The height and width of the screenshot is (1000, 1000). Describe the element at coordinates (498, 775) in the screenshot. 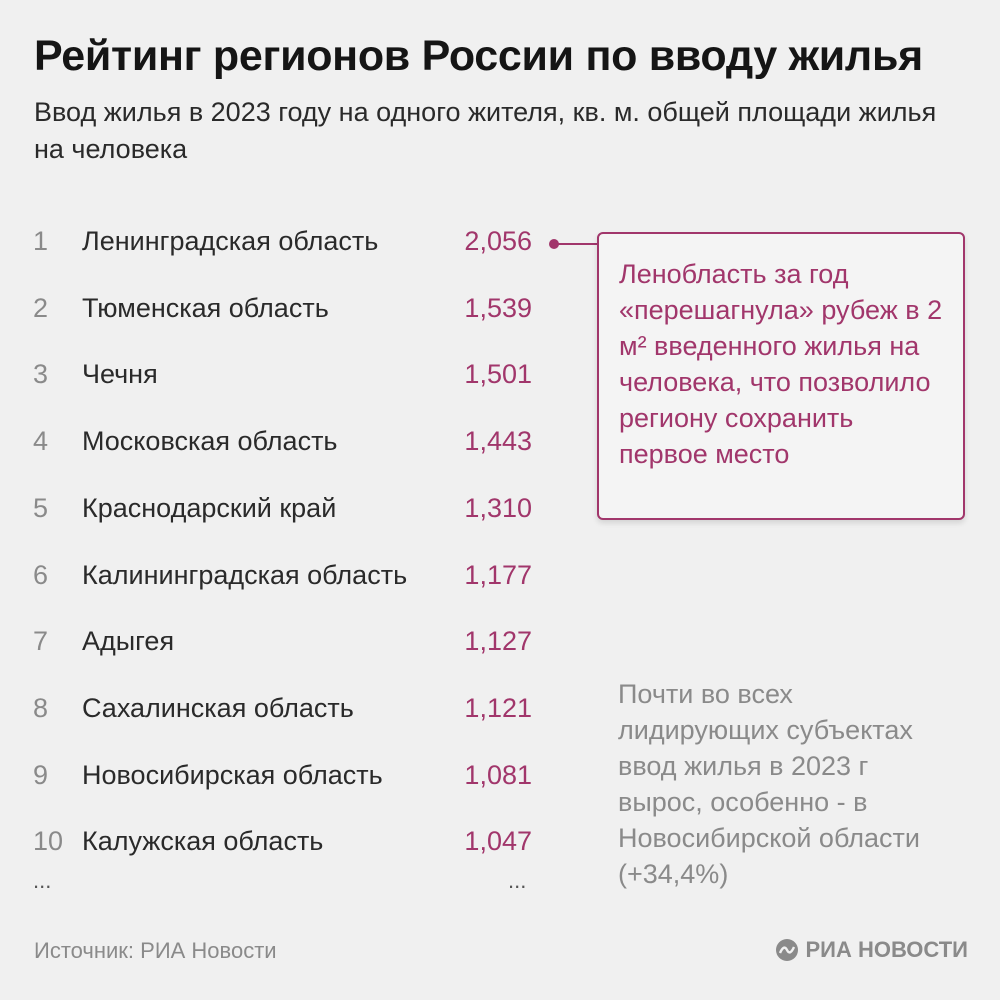

I see `row-value: 1,081` at that location.